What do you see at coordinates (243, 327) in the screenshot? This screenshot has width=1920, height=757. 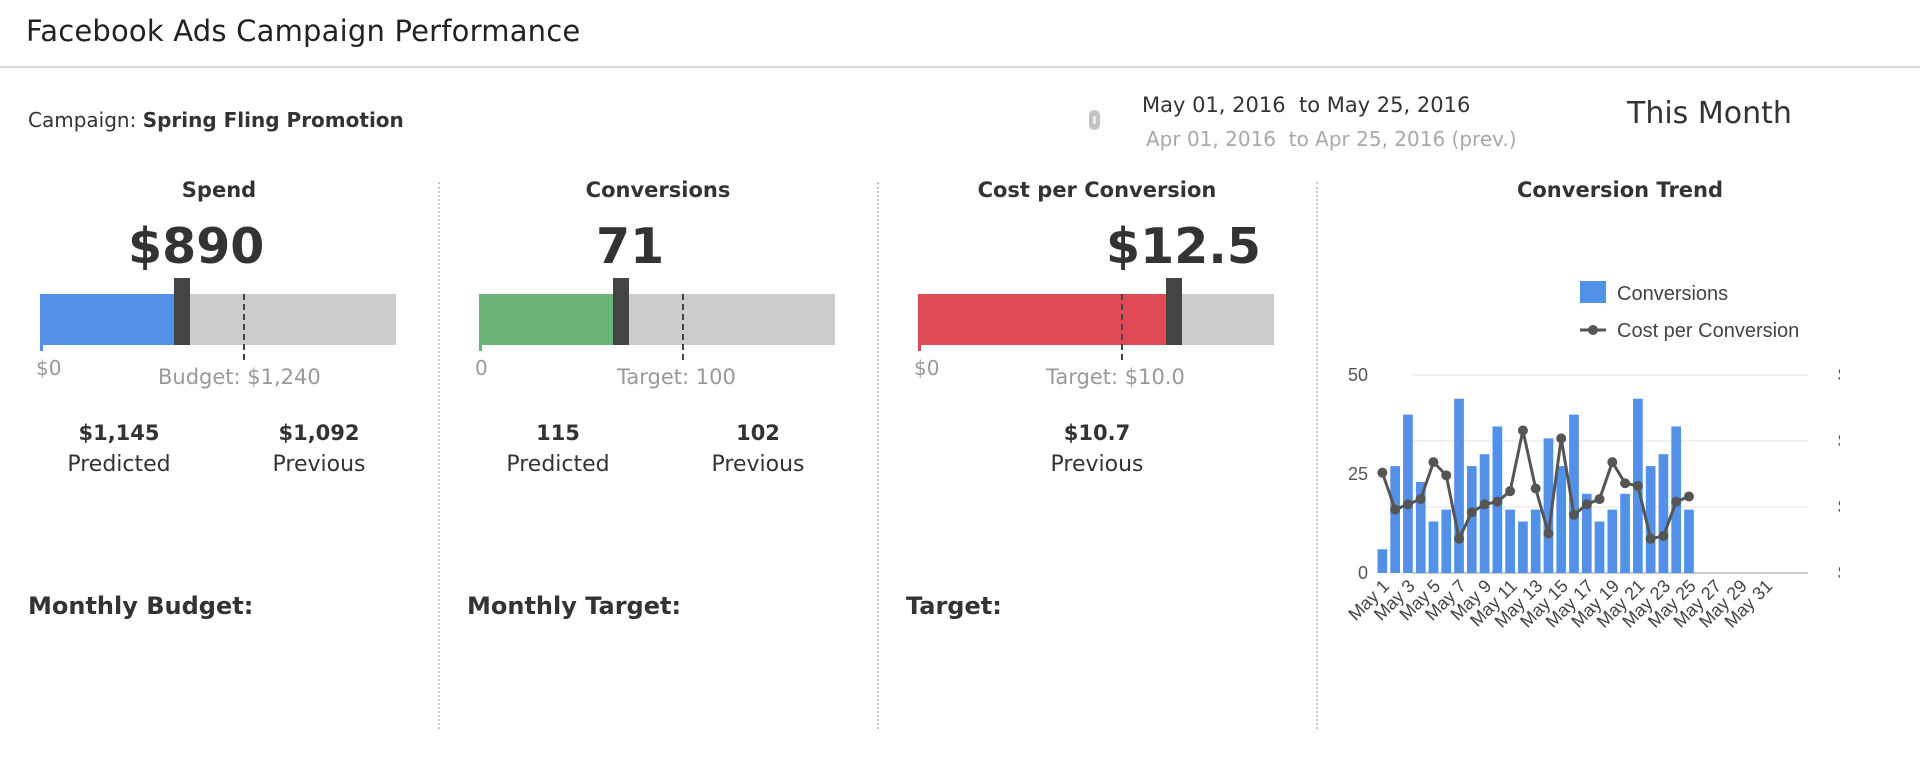 I see `spend-budget-line` at bounding box center [243, 327].